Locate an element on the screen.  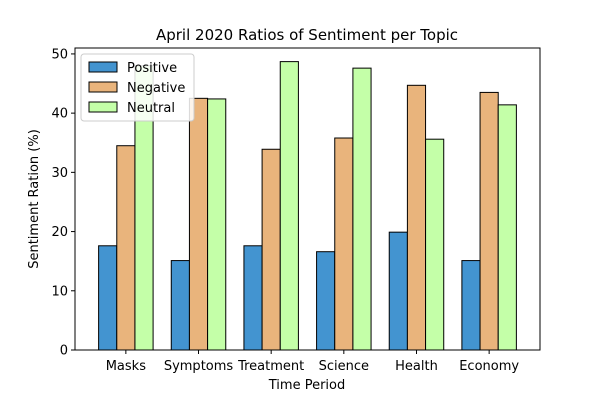
y-tick-label: 10 is located at coordinates (59, 291).